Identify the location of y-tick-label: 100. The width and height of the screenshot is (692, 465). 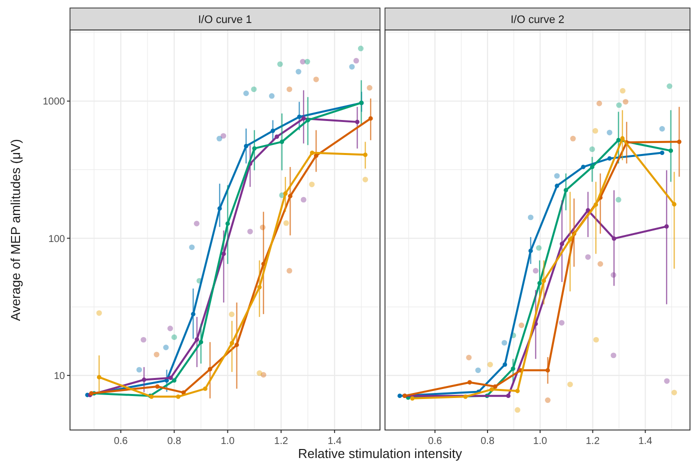
(57, 239).